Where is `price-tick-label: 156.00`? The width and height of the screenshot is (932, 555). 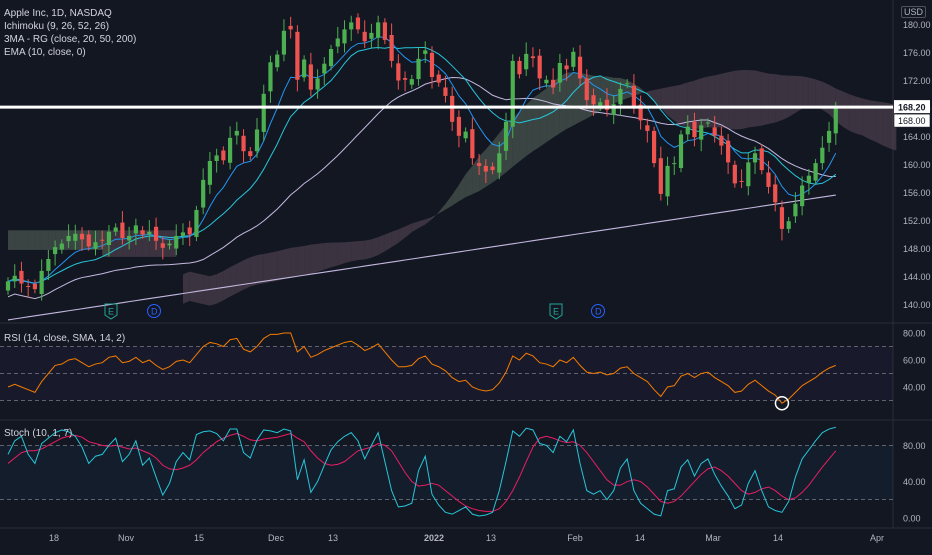
price-tick-label: 156.00 is located at coordinates (917, 193).